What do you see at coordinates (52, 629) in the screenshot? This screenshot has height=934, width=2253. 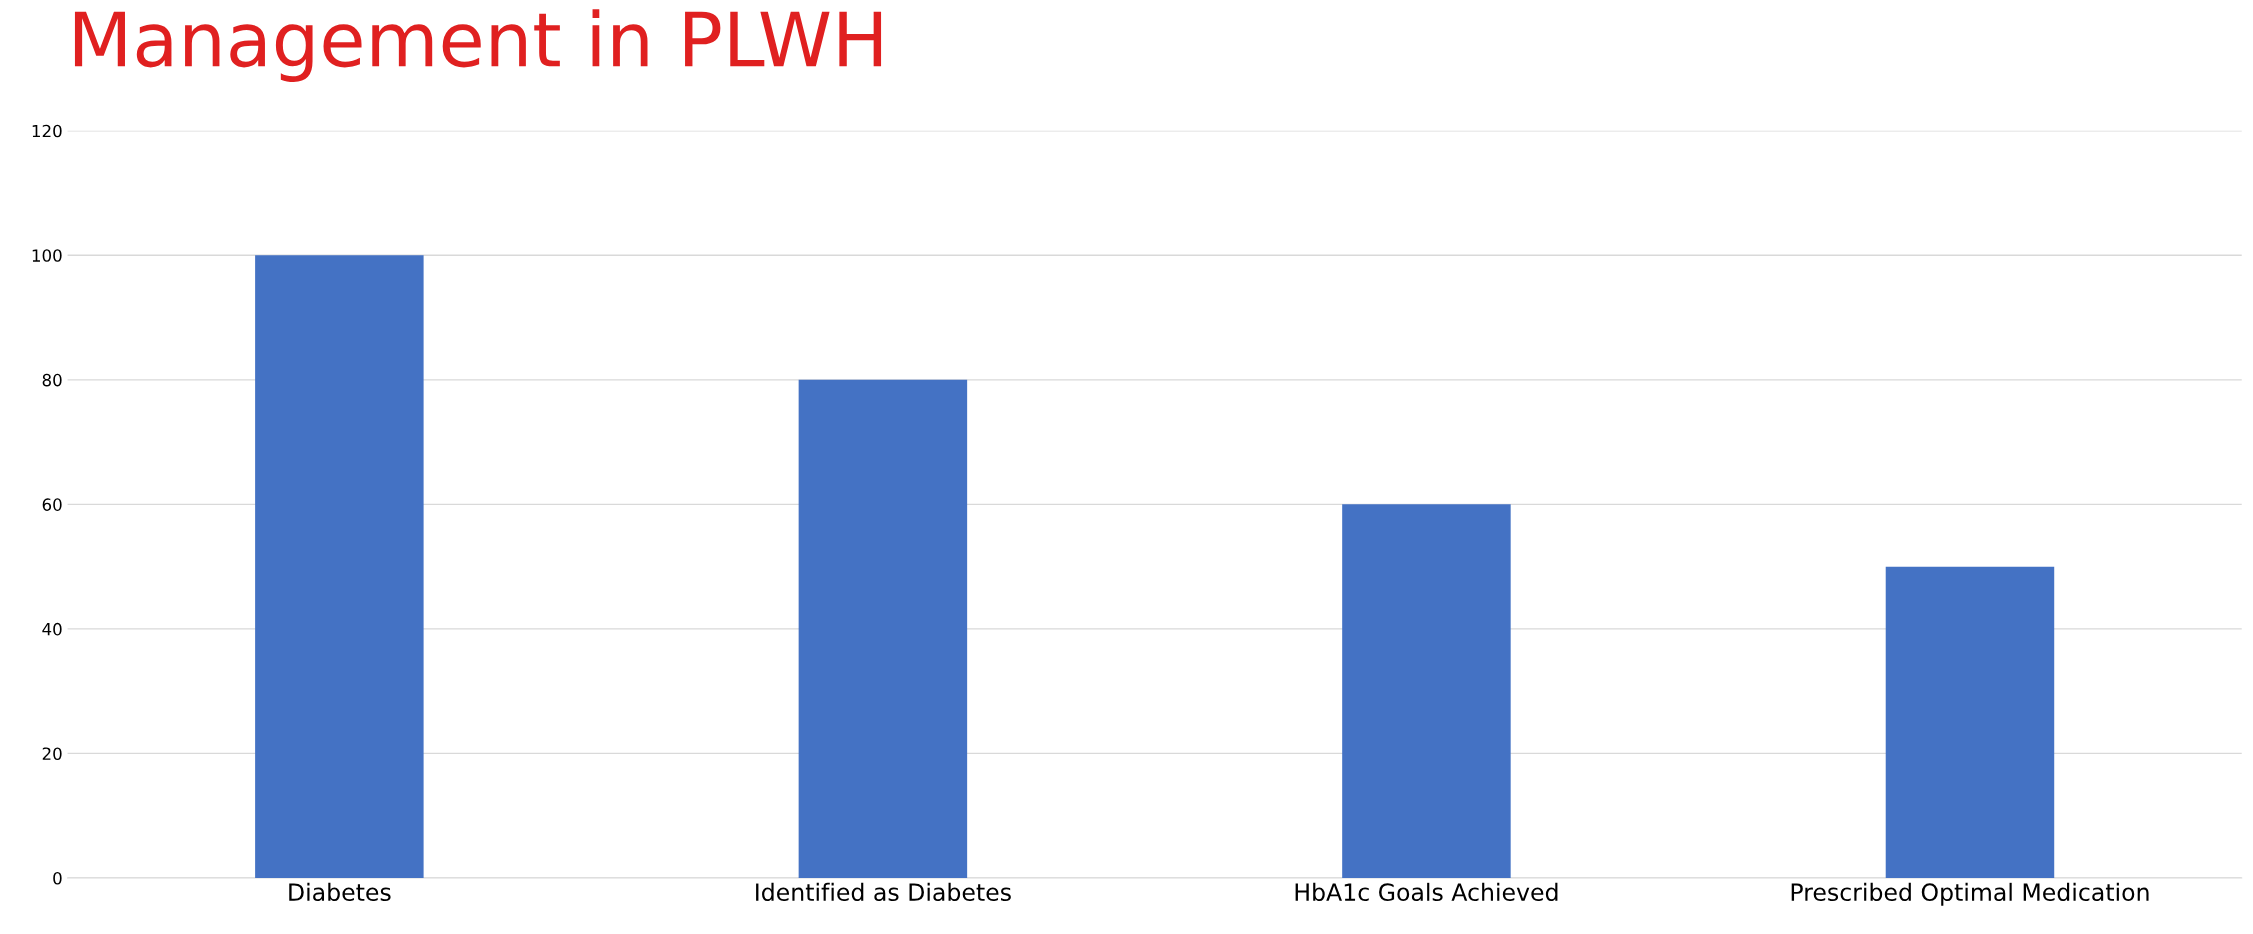 I see `y-tick-label: 40` at bounding box center [52, 629].